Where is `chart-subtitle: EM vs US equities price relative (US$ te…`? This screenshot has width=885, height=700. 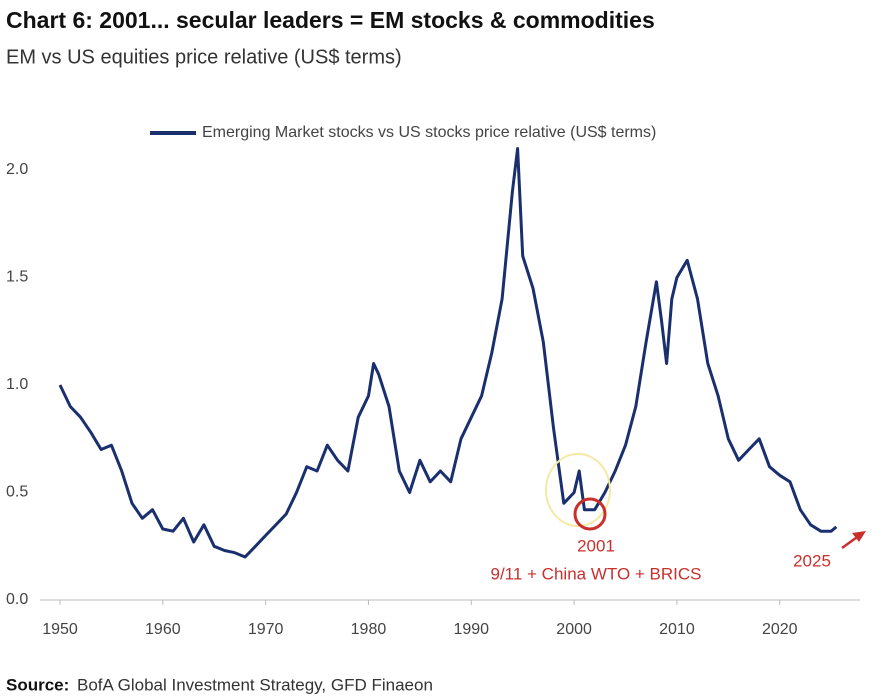 chart-subtitle: EM vs US equities price relative (US$ te… is located at coordinates (204, 57).